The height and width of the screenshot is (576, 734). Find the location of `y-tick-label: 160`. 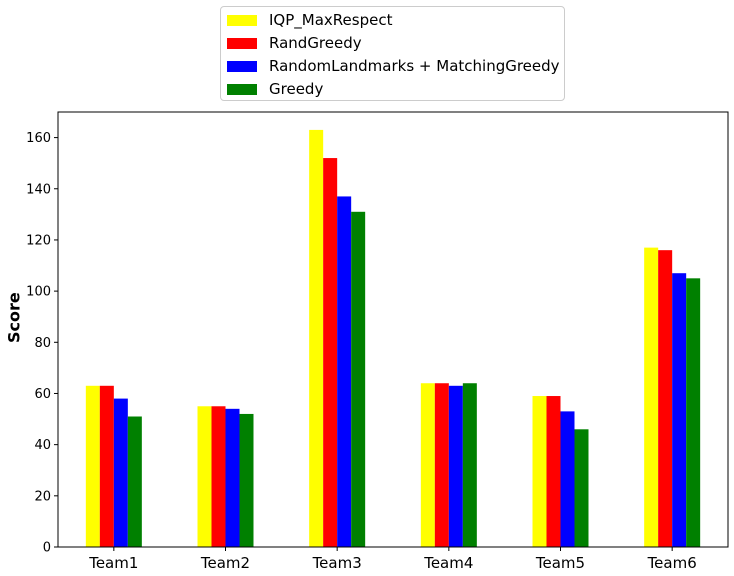

y-tick-label: 160 is located at coordinates (38, 138).